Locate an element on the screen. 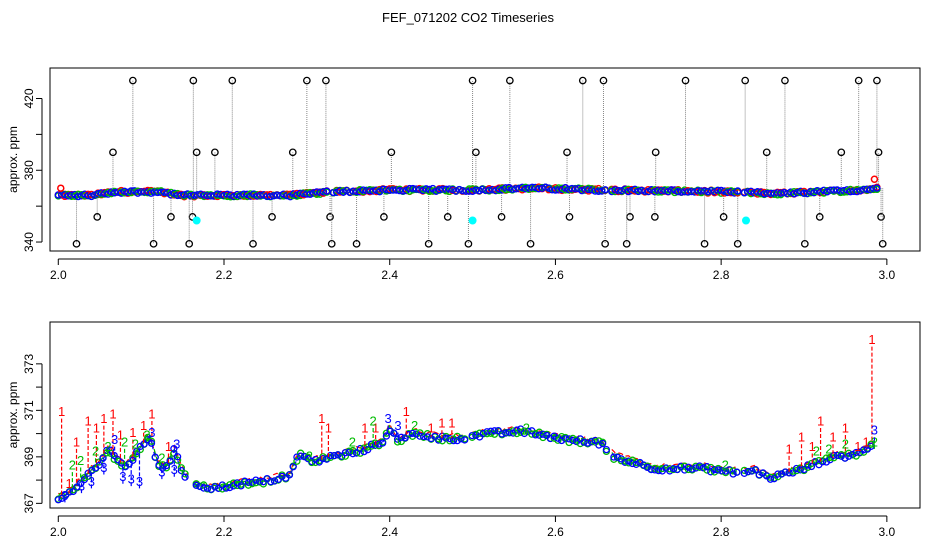  x-tick-label: 3.0 is located at coordinates (887, 275).